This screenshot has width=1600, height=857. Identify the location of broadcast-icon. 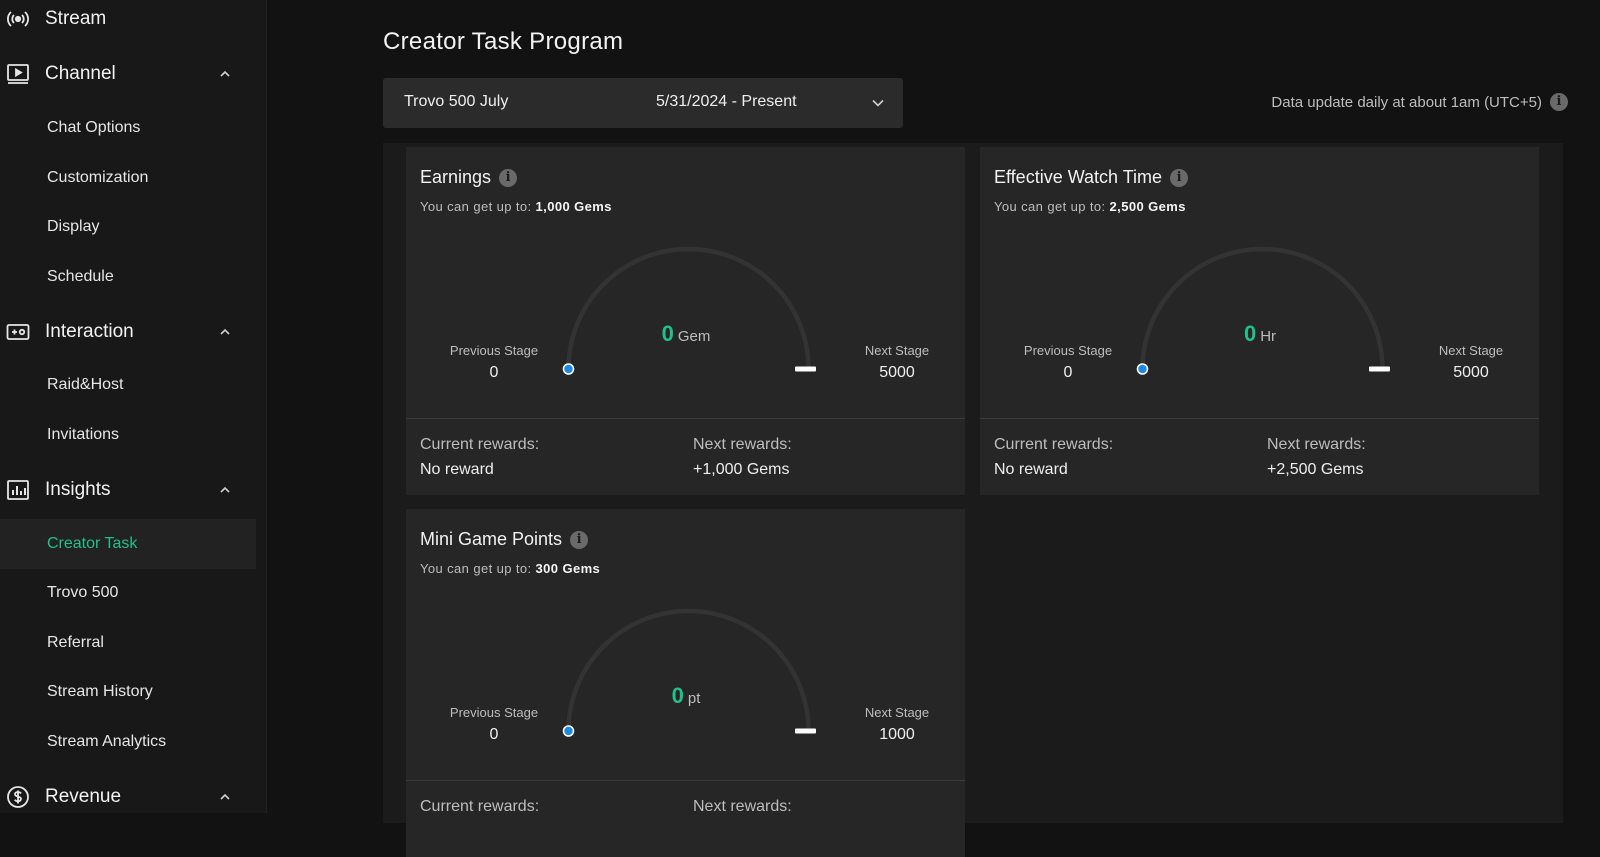
(18, 19).